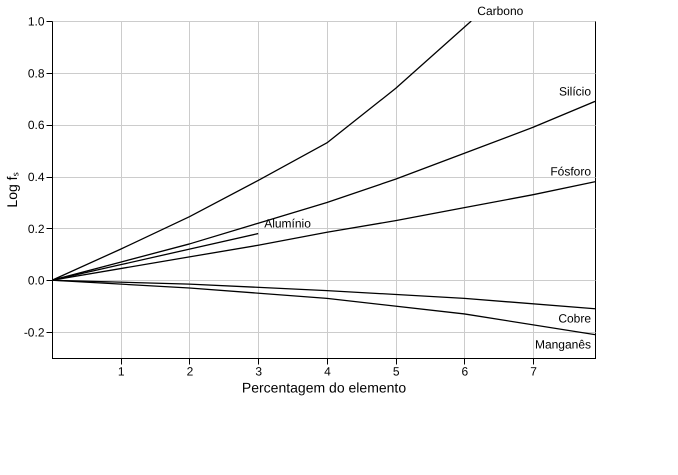  What do you see at coordinates (575, 91) in the screenshot?
I see `series-label: Silício` at bounding box center [575, 91].